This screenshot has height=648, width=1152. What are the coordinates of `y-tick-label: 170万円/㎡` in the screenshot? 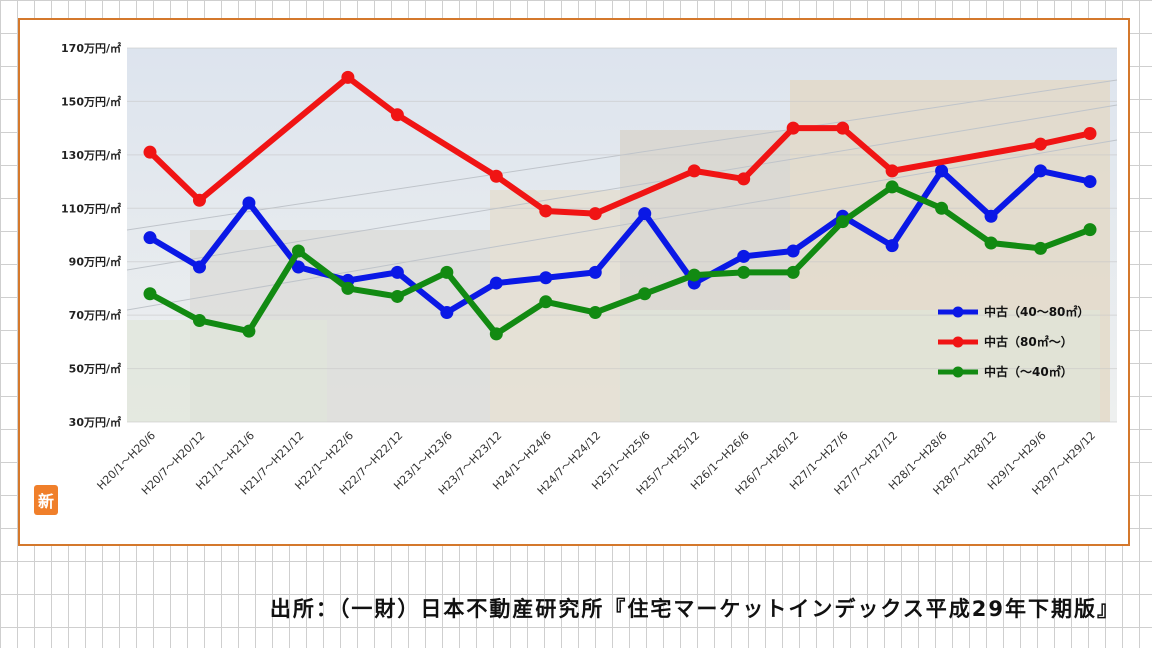 It's located at (91, 48).